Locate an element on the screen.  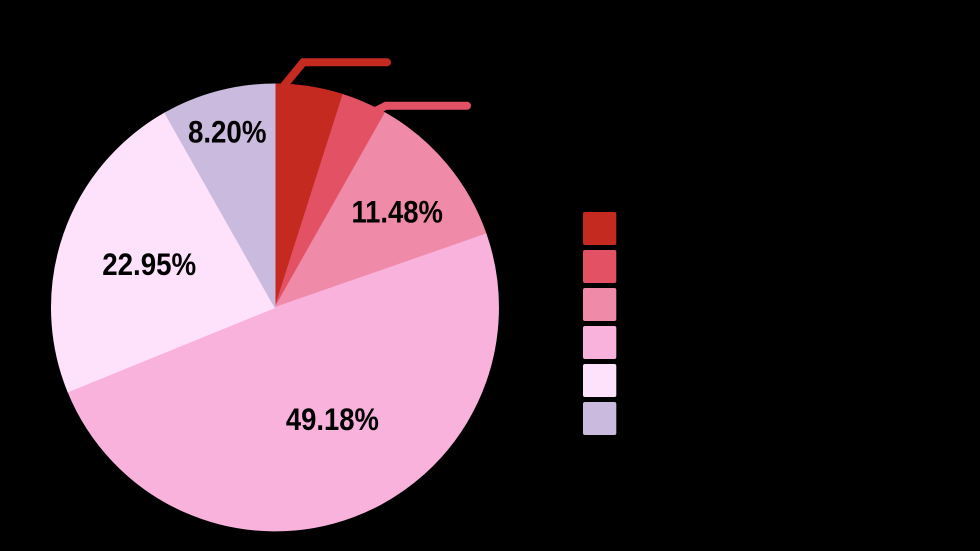
svg-text: 8.20% is located at coordinates (227, 132).